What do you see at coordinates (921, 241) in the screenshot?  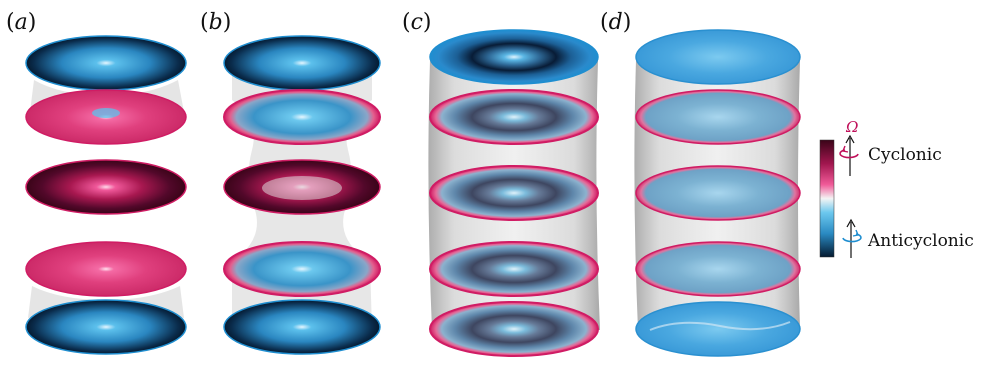 I see `anticyclonic-label: Anticyclonic` at bounding box center [921, 241].